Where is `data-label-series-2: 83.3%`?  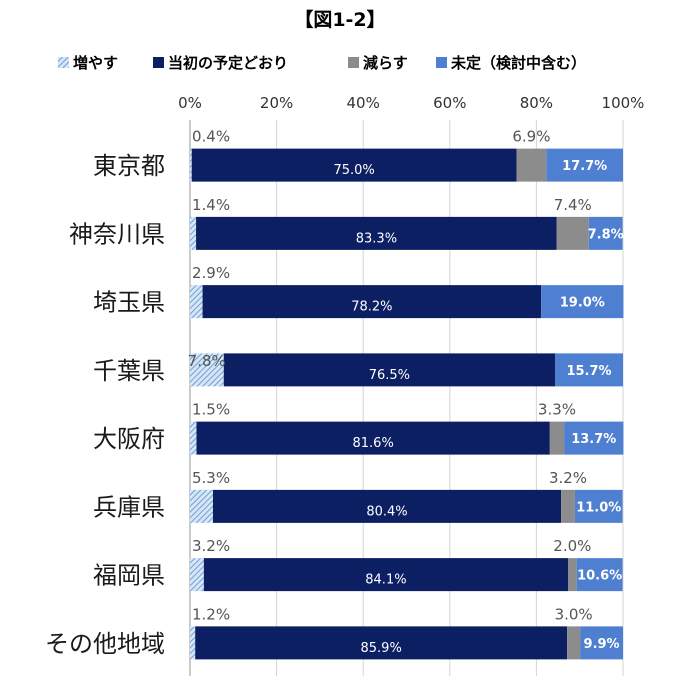
data-label-series-2: 83.3% is located at coordinates (376, 238).